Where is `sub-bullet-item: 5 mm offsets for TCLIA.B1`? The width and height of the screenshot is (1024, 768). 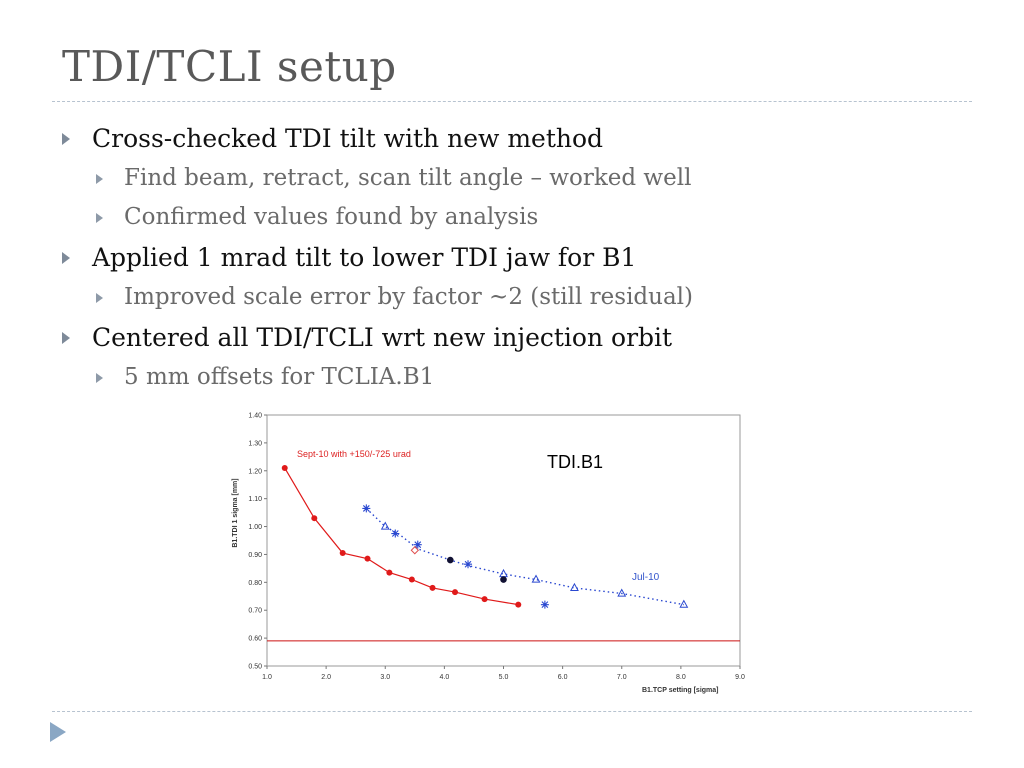
sub-bullet-item: 5 mm offsets for TCLIA.B1 is located at coordinates (527, 377).